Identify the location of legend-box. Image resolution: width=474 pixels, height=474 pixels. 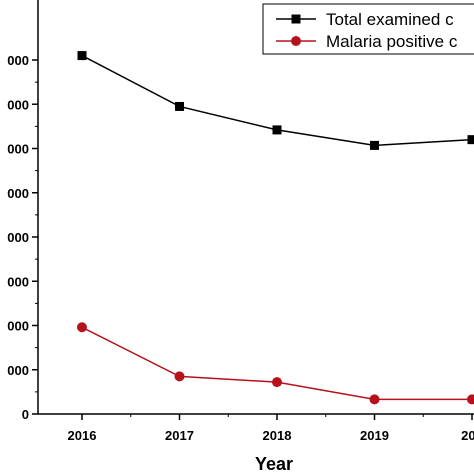
(368, 29).